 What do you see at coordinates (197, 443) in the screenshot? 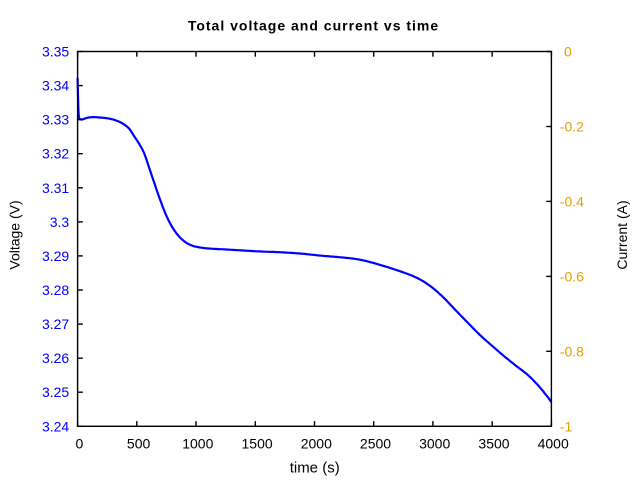
I see `svg-text: 1000` at bounding box center [197, 443].